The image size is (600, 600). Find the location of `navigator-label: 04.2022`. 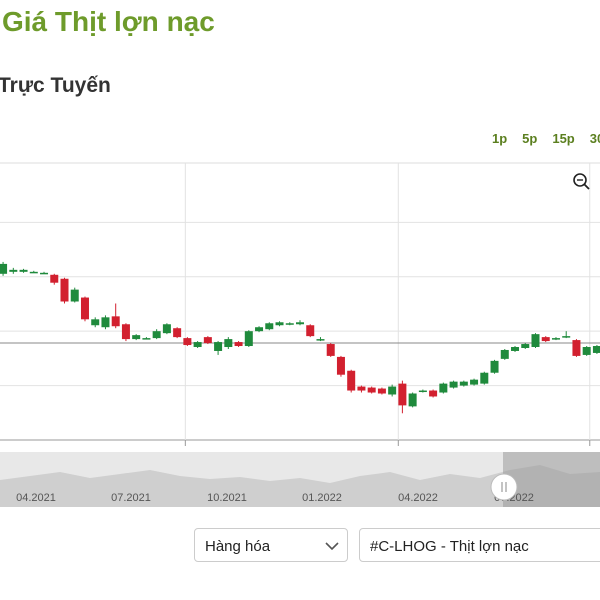

navigator-label: 04.2022 is located at coordinates (418, 498).